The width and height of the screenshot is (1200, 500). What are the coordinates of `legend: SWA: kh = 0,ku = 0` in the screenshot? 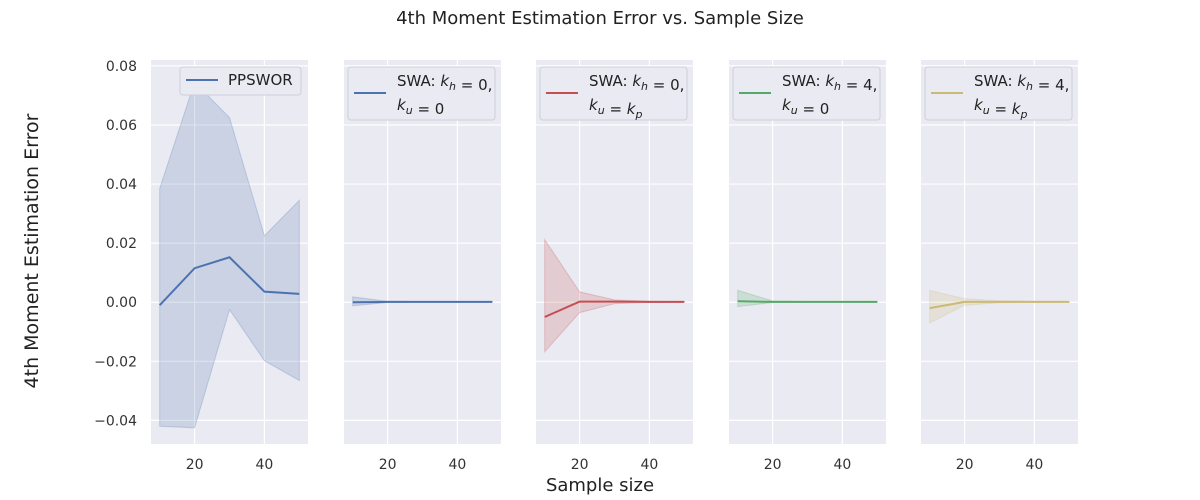 It's located at (421, 93).